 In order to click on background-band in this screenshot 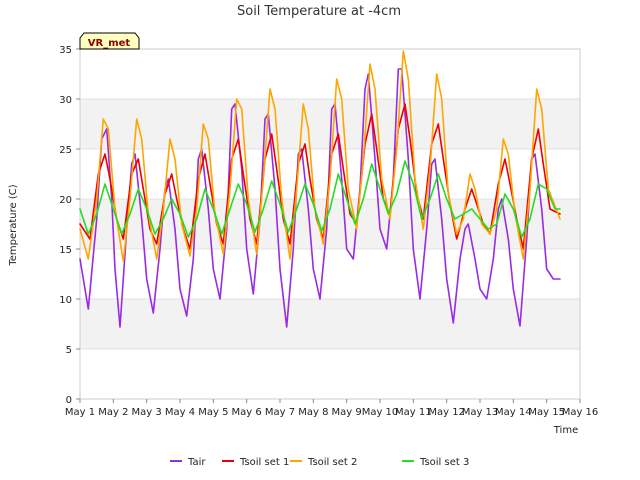, I will do `click(330, 324)`.